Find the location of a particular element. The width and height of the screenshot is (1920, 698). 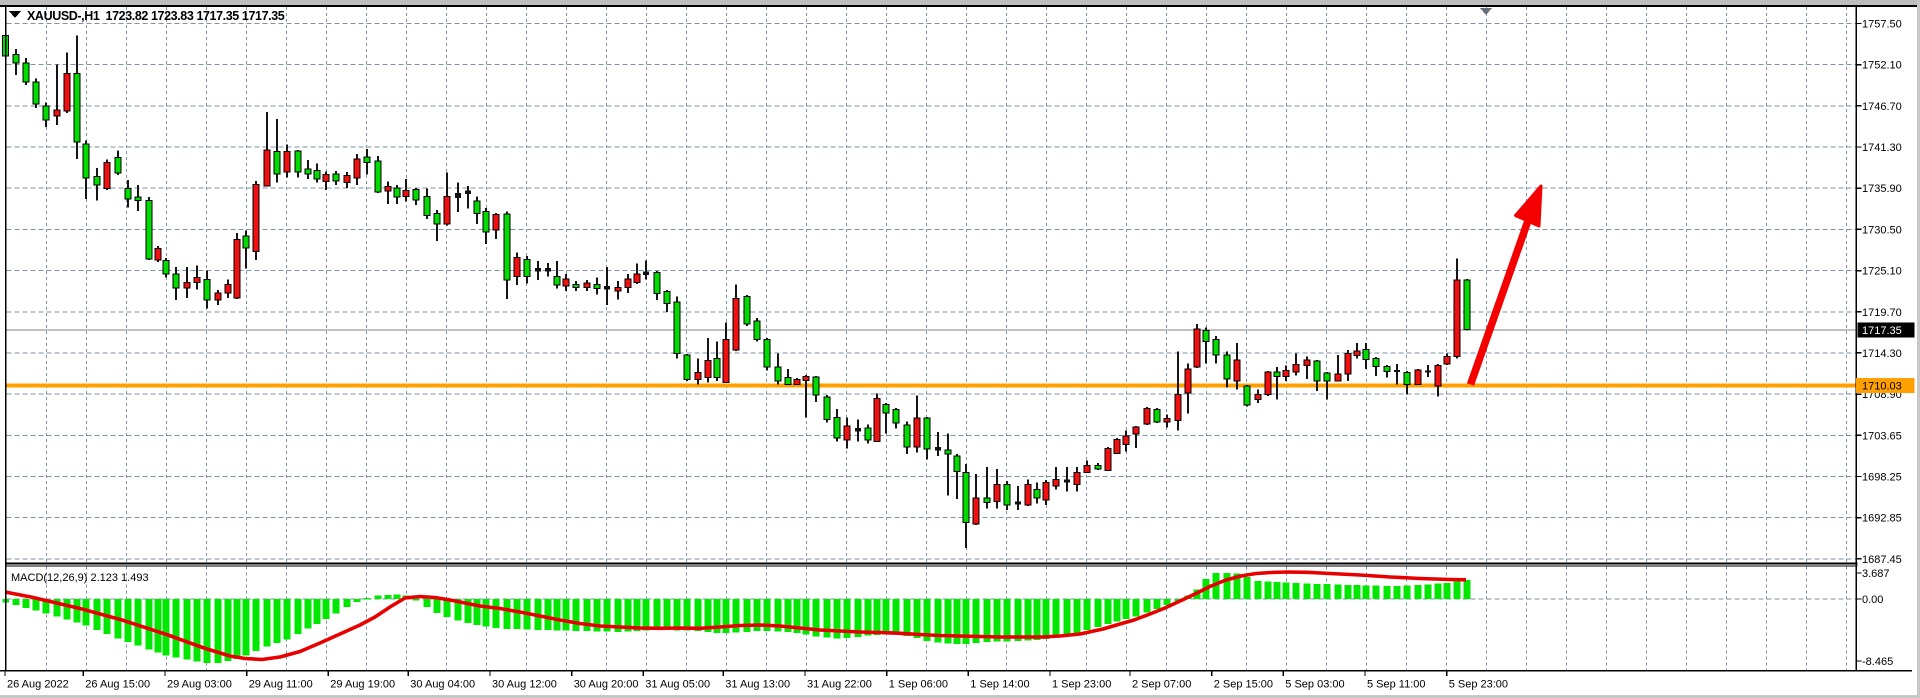

svg-text: 2 Sep 07:00 is located at coordinates (1161, 685).